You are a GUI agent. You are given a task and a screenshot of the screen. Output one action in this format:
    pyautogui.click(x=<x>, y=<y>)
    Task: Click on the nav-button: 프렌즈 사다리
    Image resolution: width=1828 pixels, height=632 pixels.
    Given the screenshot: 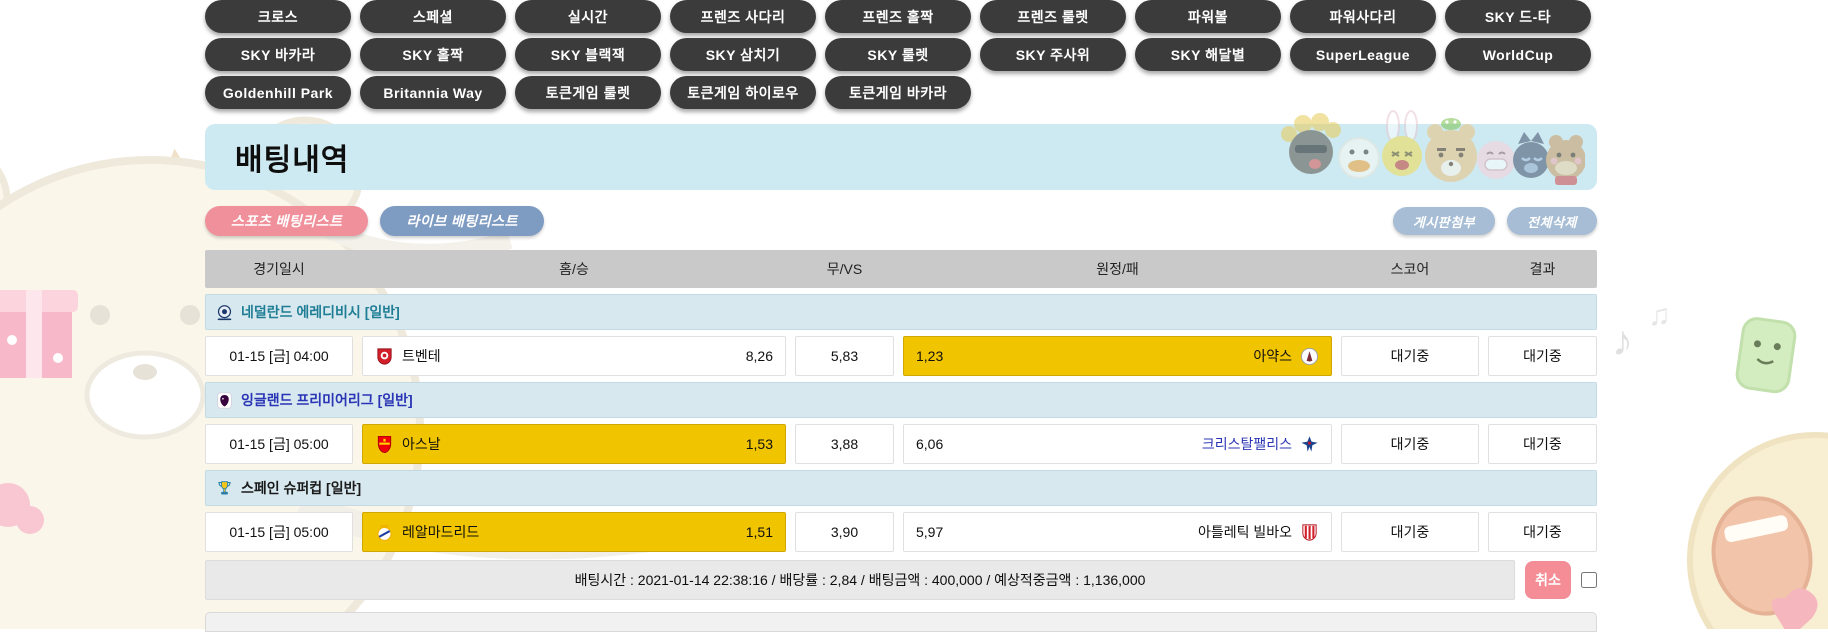 What is the action you would take?
    pyautogui.click(x=743, y=16)
    